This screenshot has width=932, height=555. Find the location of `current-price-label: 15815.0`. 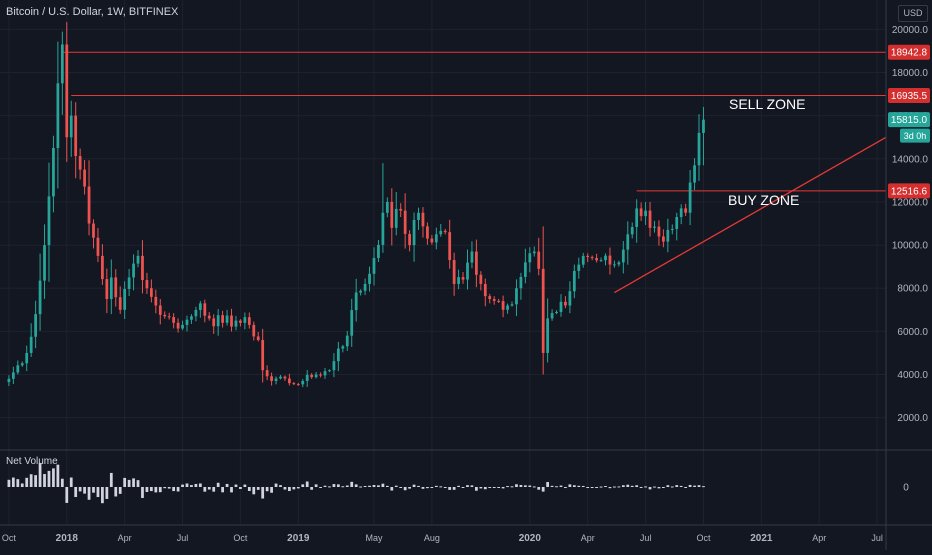

current-price-label: 15815.0 is located at coordinates (909, 120).